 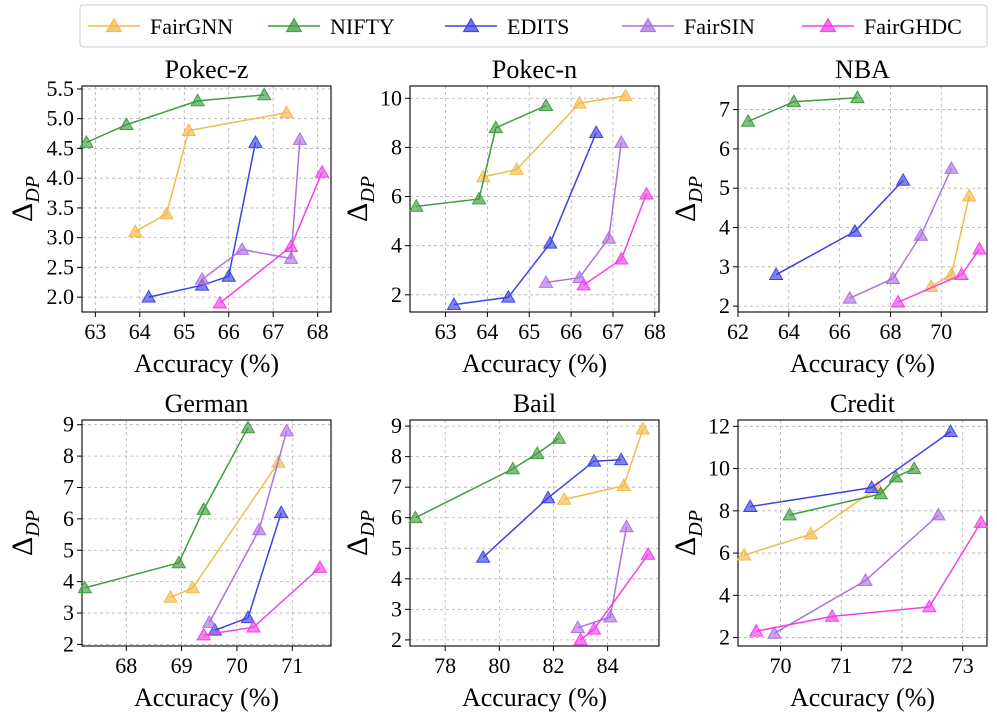 What do you see at coordinates (852, 491) in the screenshot?
I see `series-line-nifty-credit` at bounding box center [852, 491].